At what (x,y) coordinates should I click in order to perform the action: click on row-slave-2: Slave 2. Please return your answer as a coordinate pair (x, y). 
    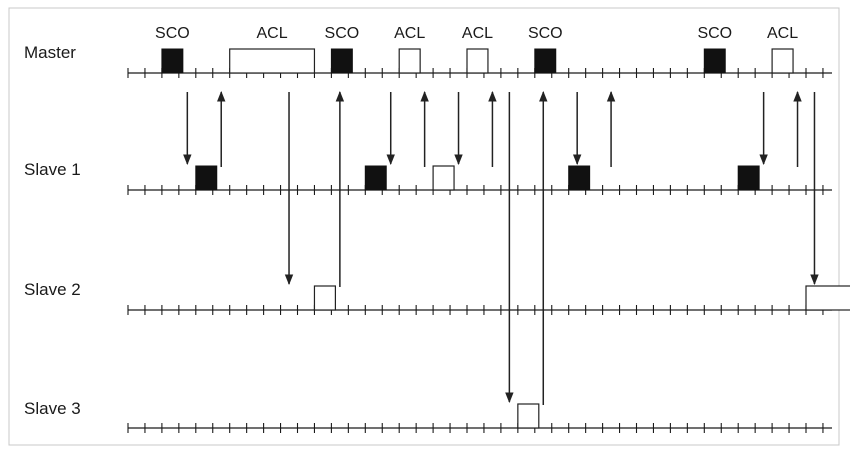
    Looking at the image, I should click on (428, 297).